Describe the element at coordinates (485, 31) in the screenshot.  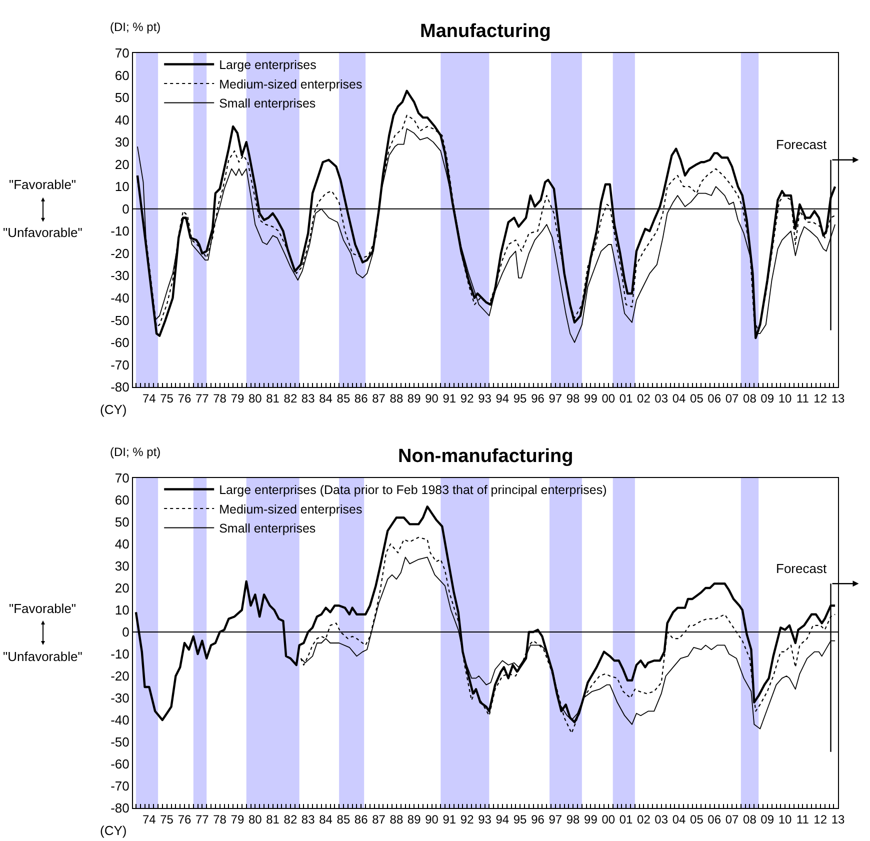
I see `chart-title: Manufacturing` at that location.